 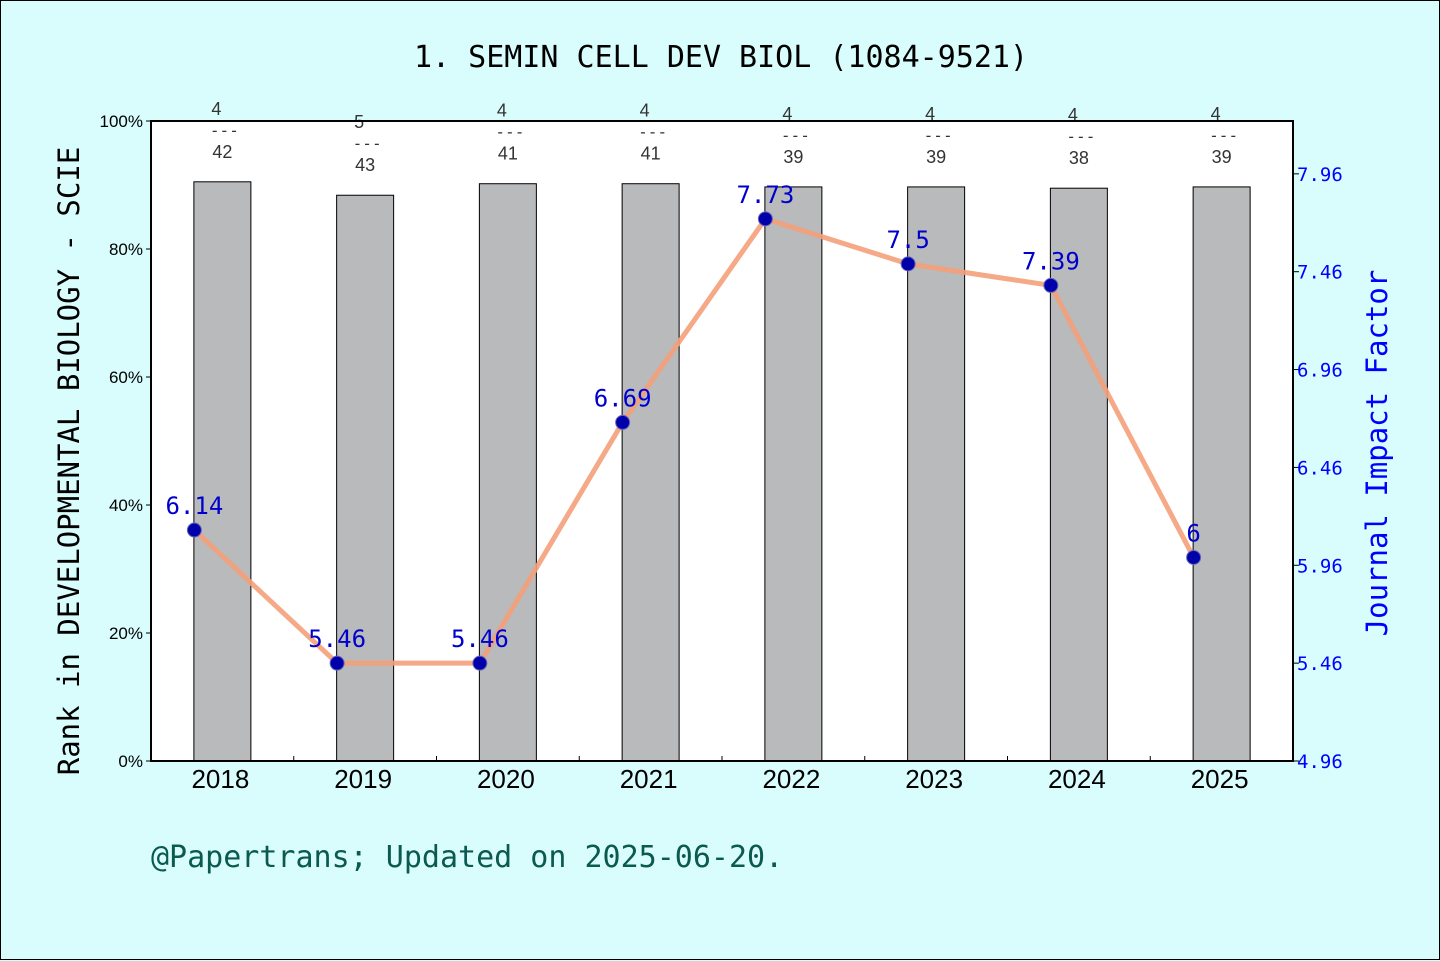 I want to click on rank-label-2025: 4, so click(x=1216, y=114).